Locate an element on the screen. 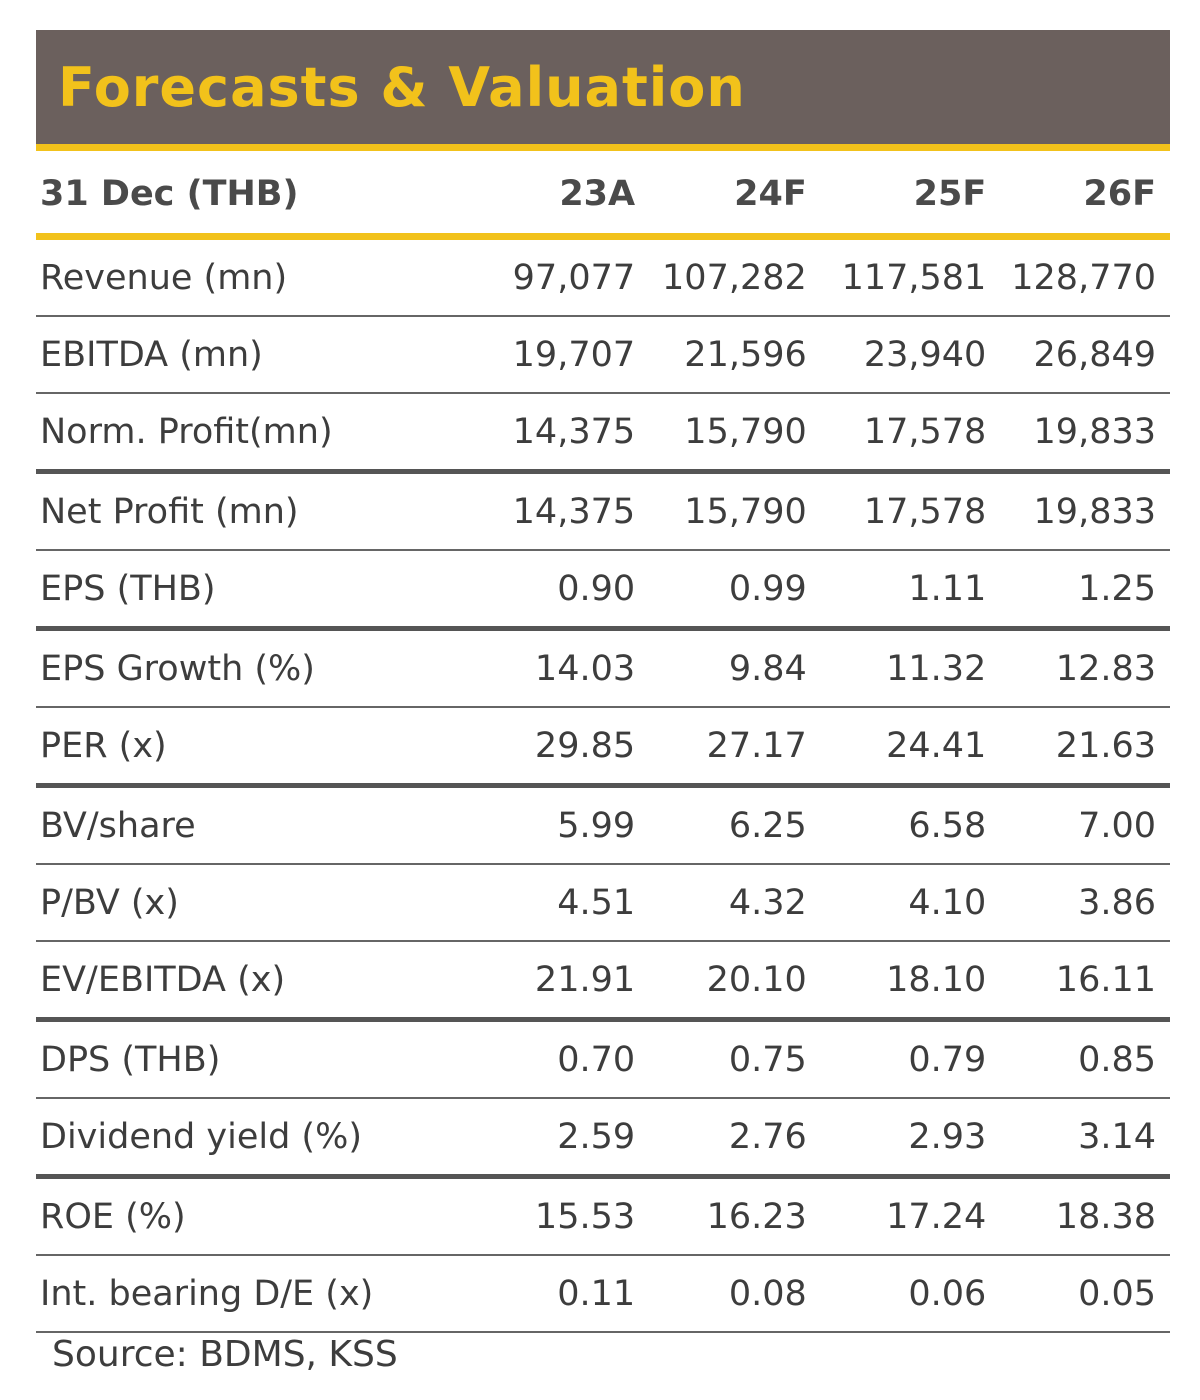  table-row: P/BV (x) 4.51 4.32 4.10 3.86 is located at coordinates (603, 903).